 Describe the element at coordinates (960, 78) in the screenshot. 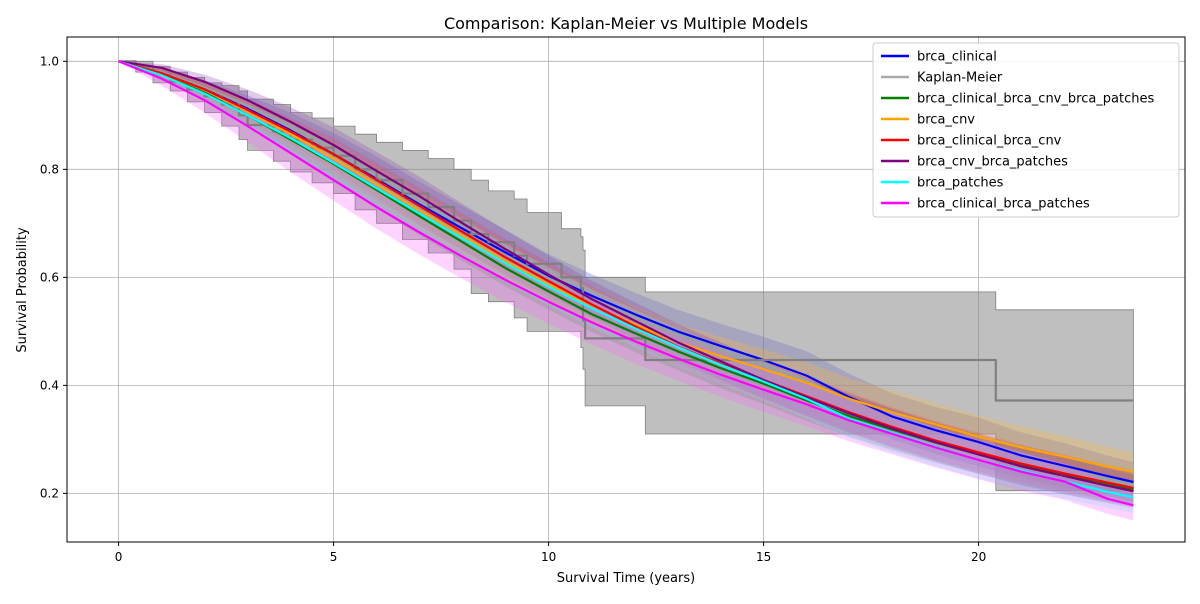

I see `legend-label-kaplan-meier: Kaplan-Meier` at that location.